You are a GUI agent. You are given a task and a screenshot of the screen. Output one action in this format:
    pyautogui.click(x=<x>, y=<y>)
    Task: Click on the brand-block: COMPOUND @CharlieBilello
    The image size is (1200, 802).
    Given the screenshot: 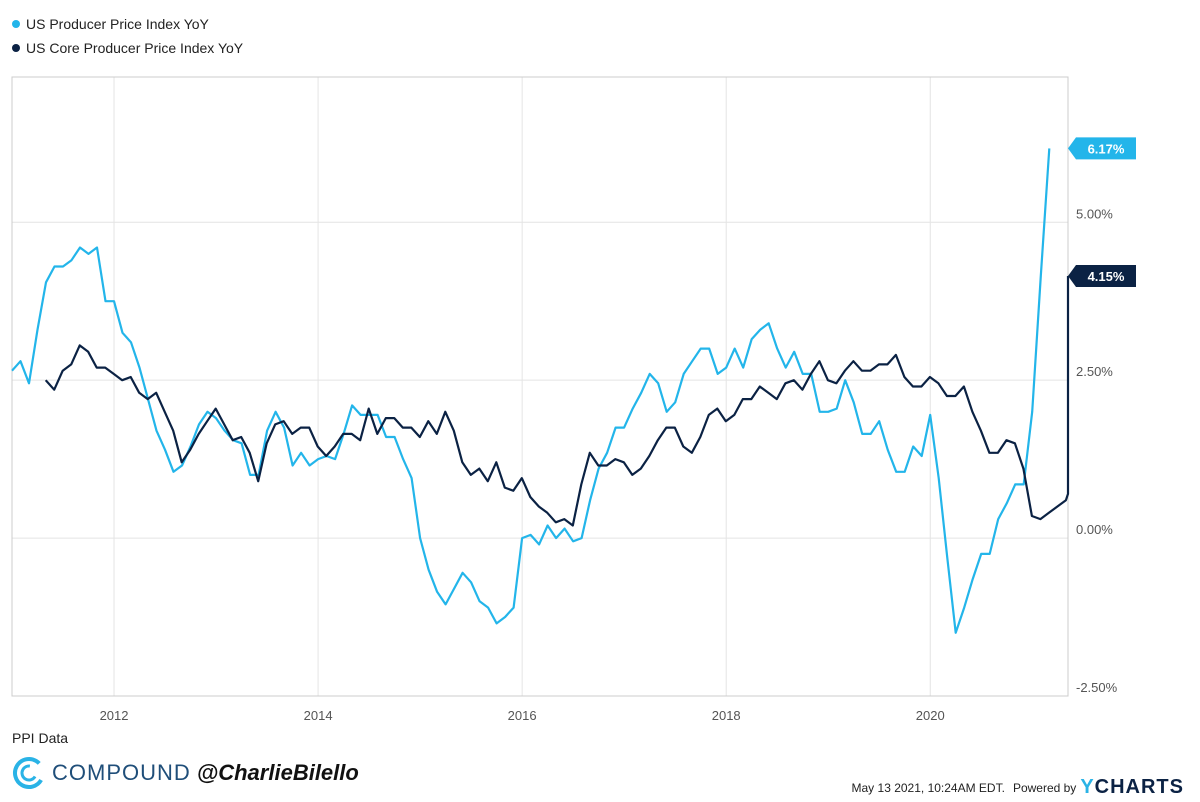 What is the action you would take?
    pyautogui.click(x=185, y=773)
    